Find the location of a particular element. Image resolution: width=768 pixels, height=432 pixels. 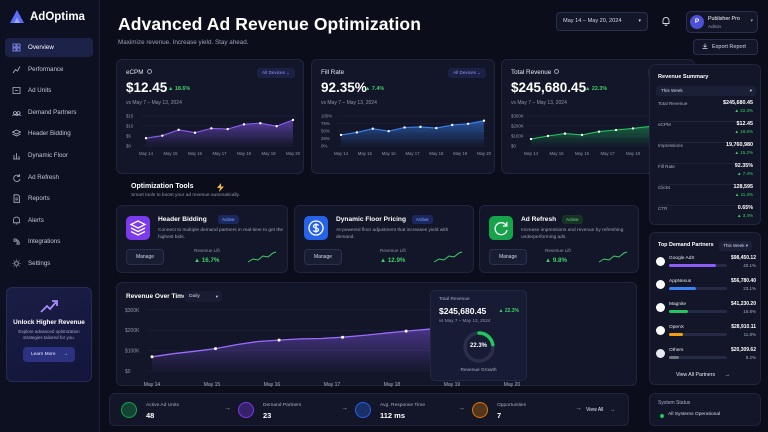

revenue-over-time-title: Revenue Over Time is located at coordinates (156, 296).